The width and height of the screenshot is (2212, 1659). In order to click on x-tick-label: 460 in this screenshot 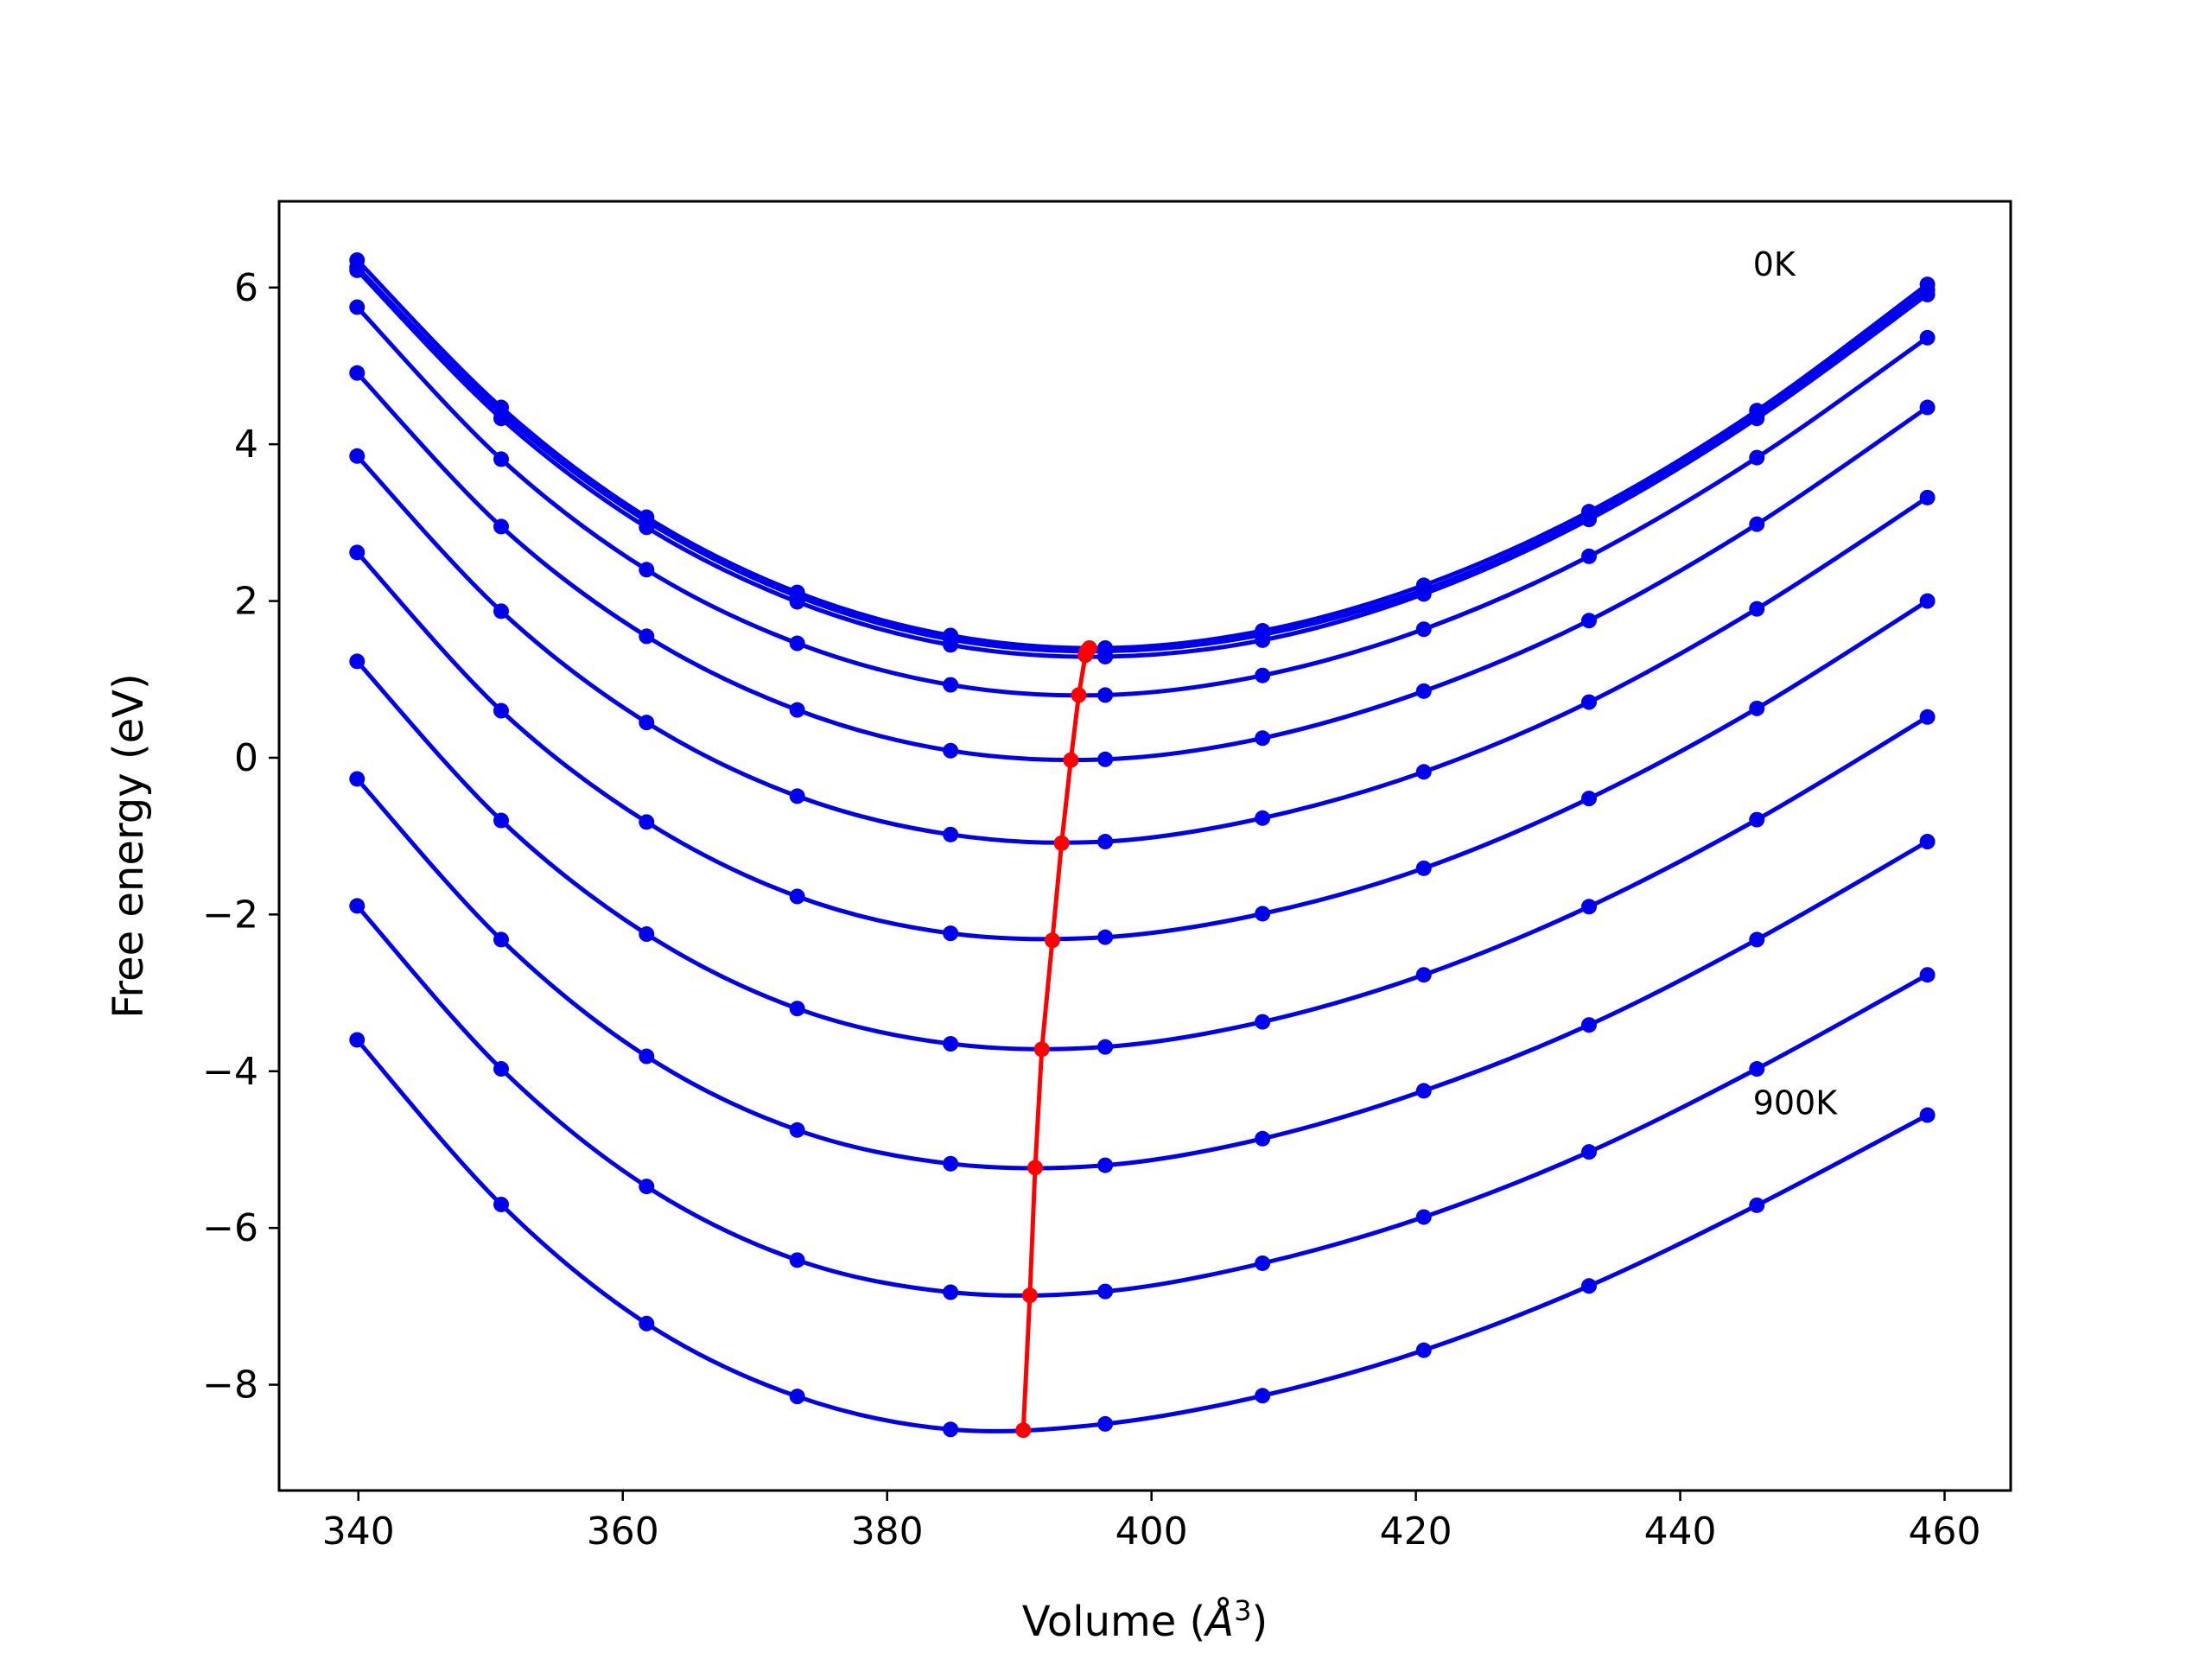, I will do `click(1945, 1532)`.